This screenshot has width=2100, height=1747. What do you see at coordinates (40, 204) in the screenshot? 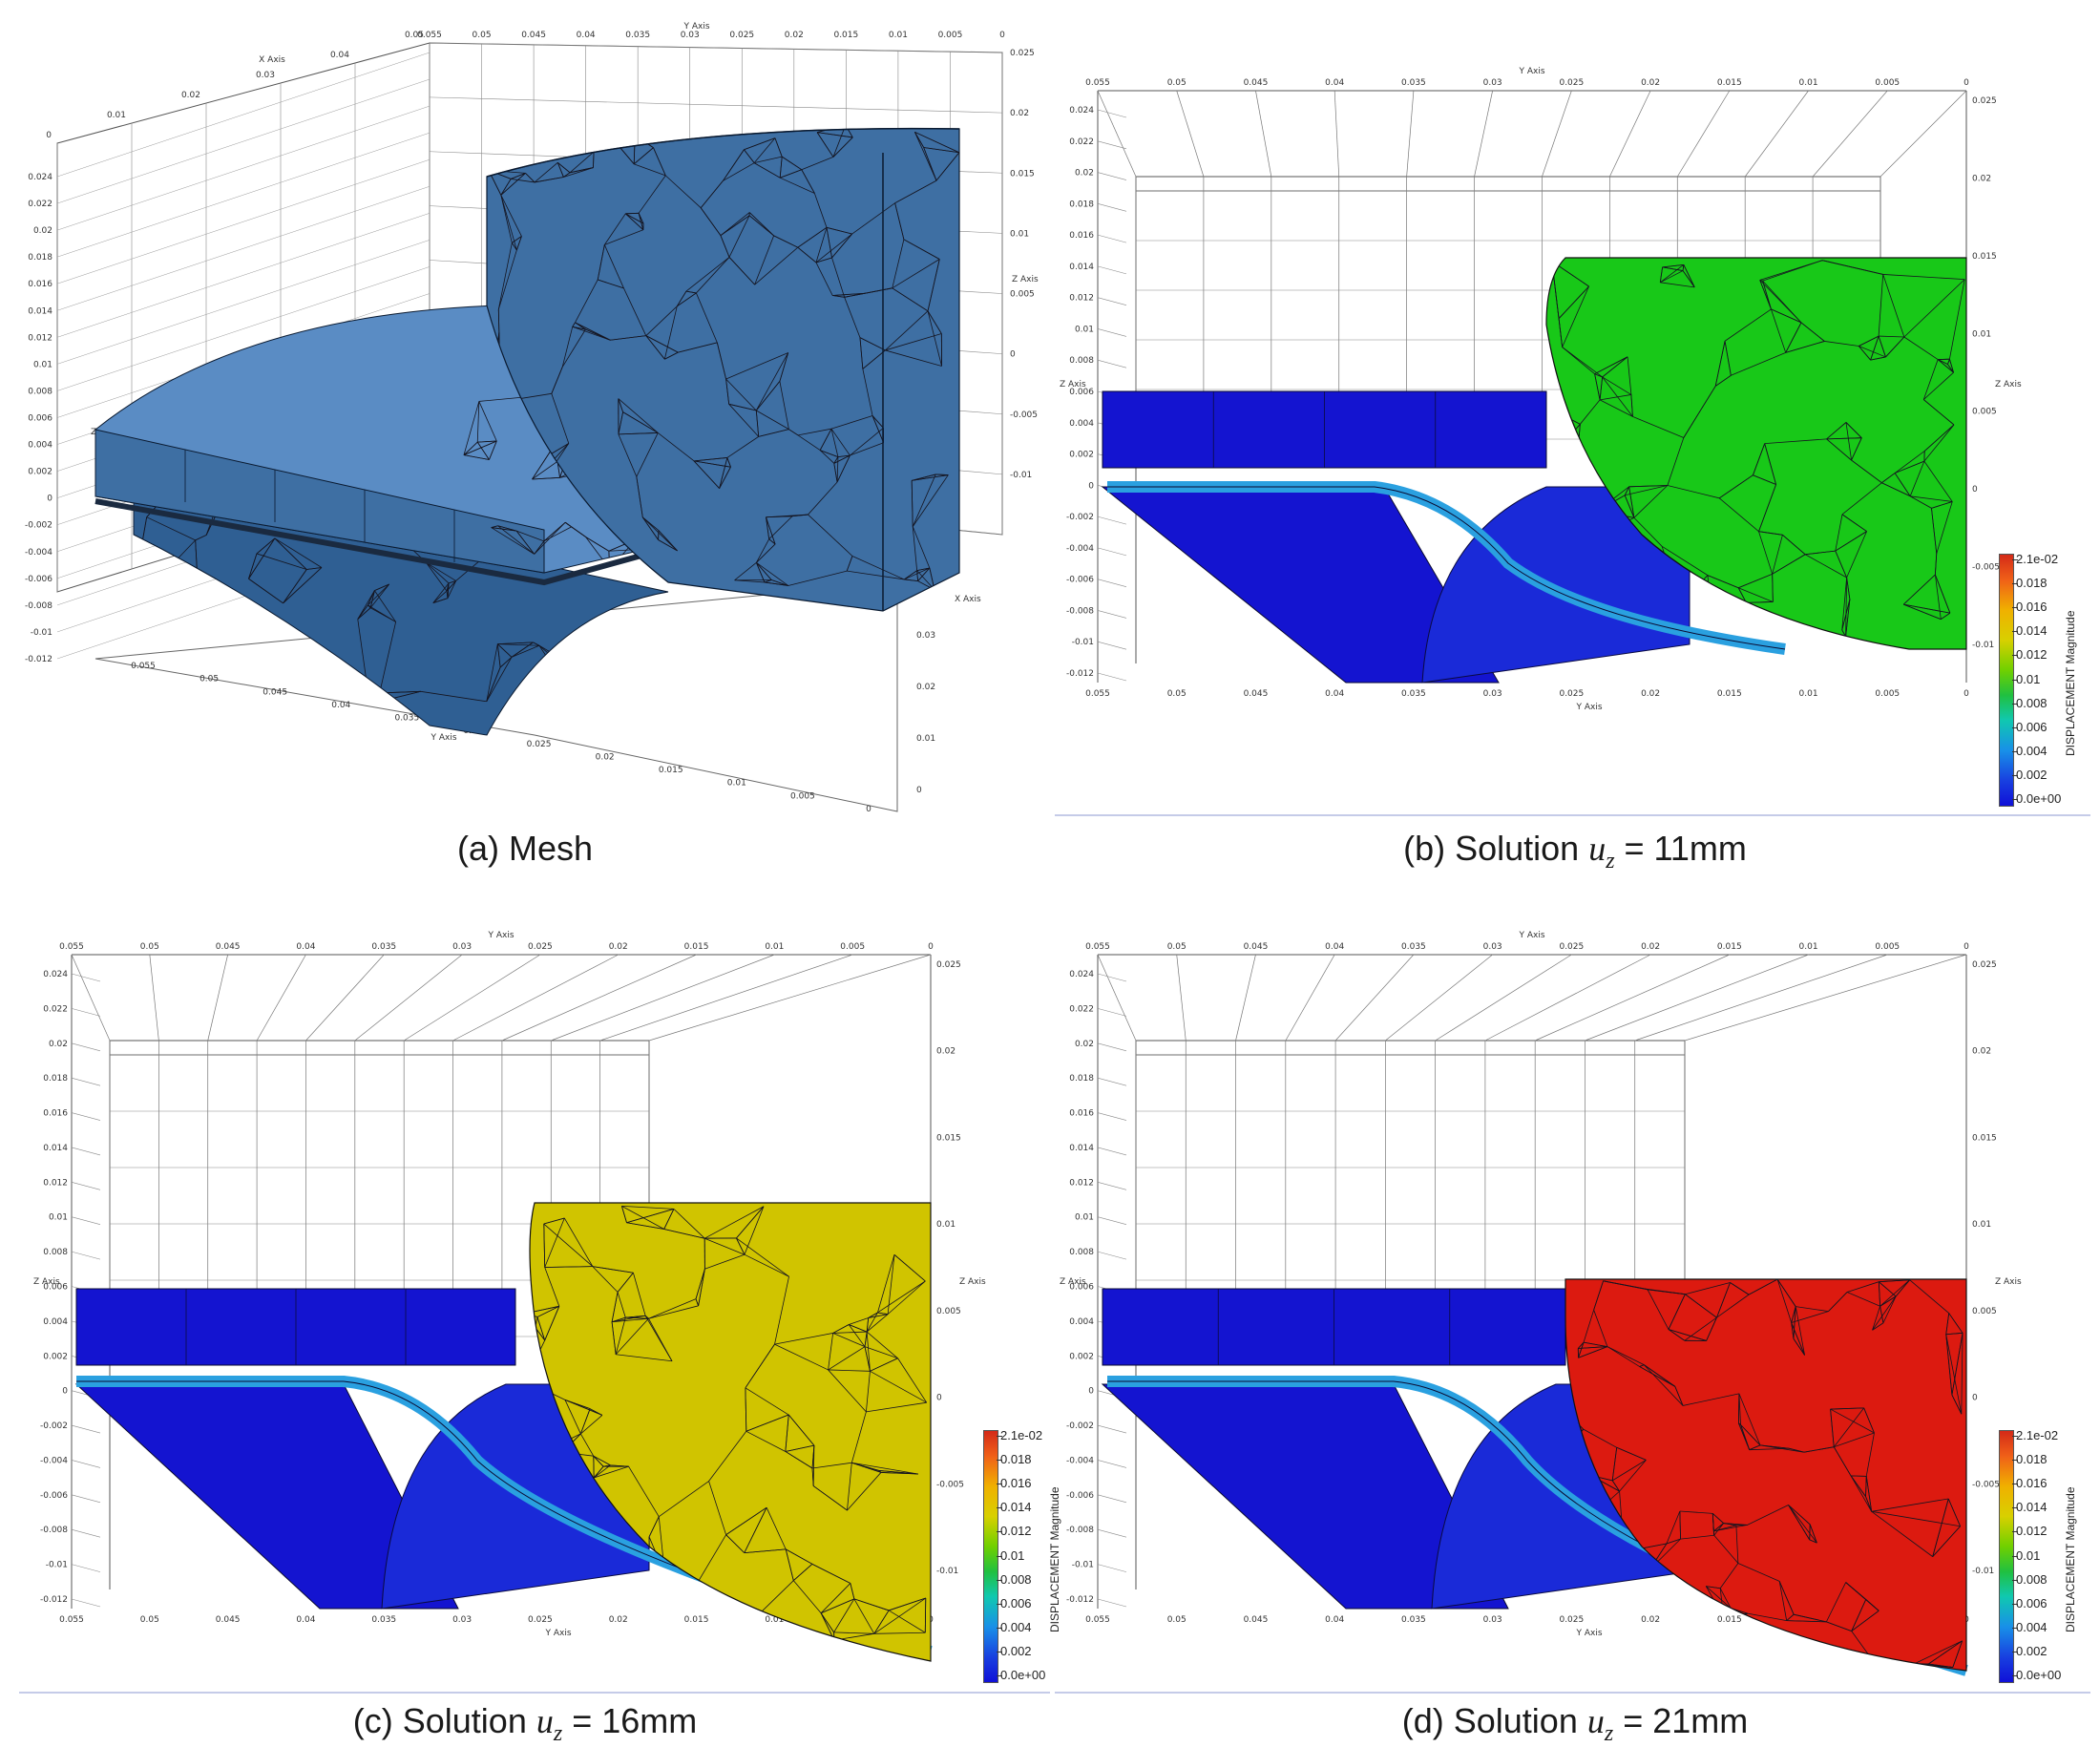
I see `z-tick-label: 0.022` at bounding box center [40, 204].